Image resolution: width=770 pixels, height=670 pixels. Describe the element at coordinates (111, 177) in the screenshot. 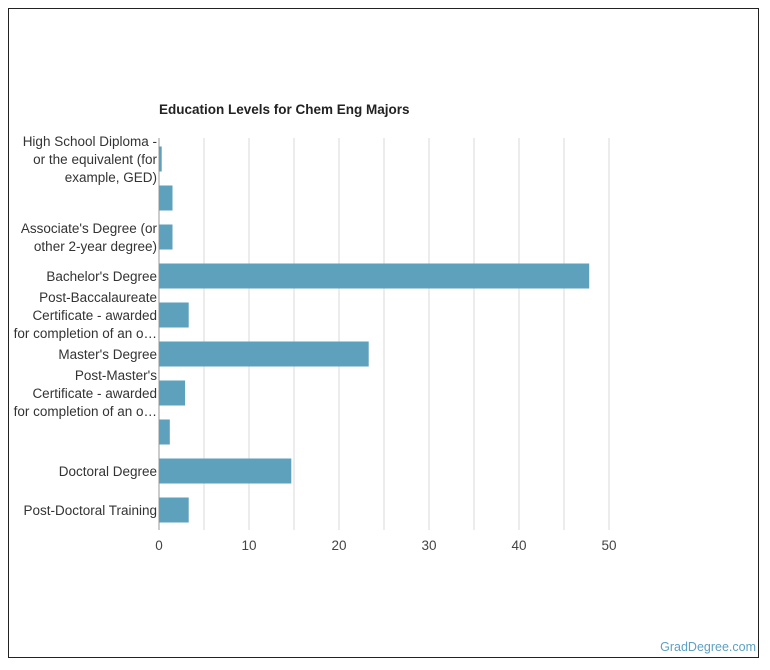

I see `category-label-line: example, GED)` at that location.